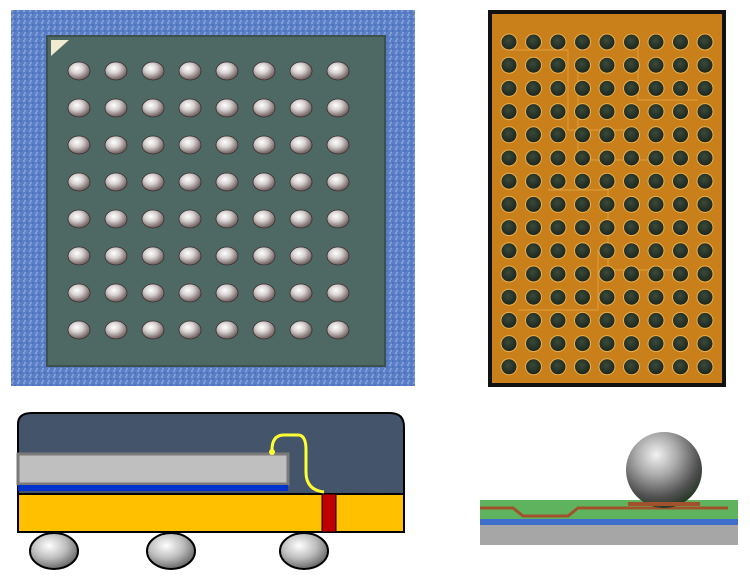 This screenshot has height=579, width=750. What do you see at coordinates (153, 469) in the screenshot?
I see `silicon-die` at bounding box center [153, 469].